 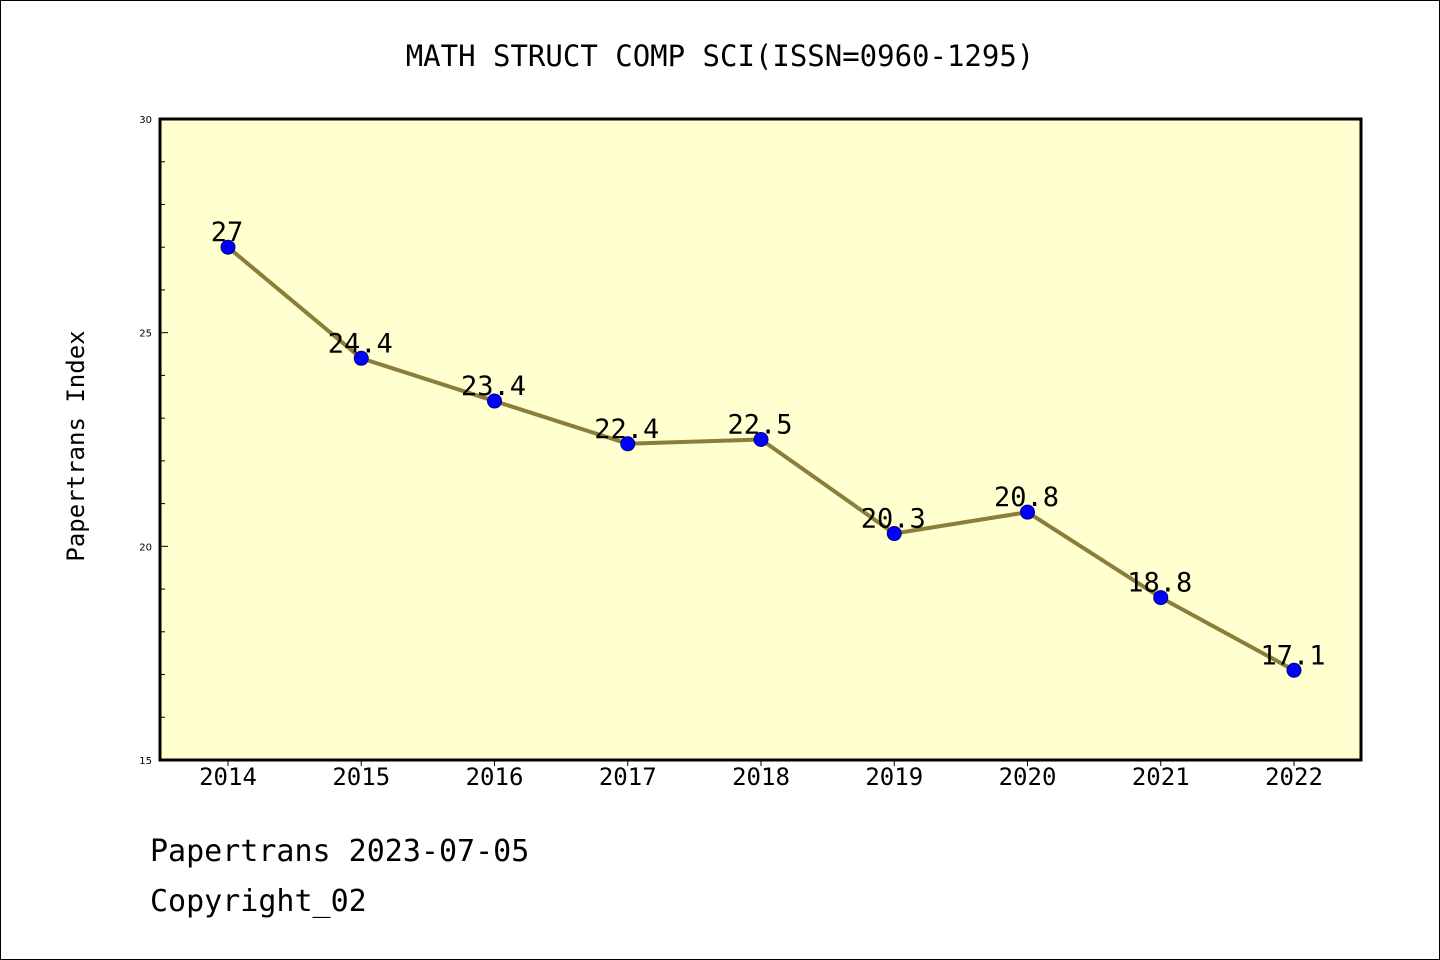 What do you see at coordinates (628, 777) in the screenshot?
I see `x-tick-label: 2017` at bounding box center [628, 777].